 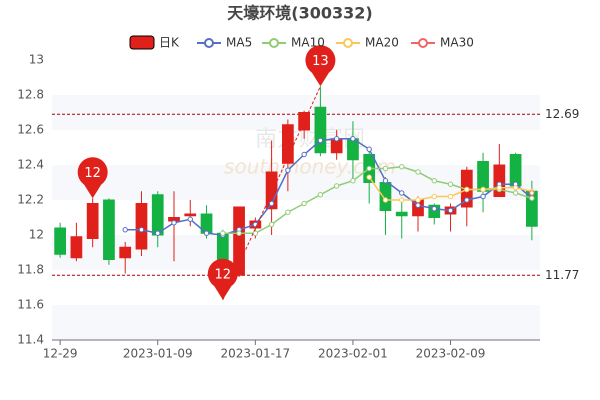 What do you see at coordinates (30, 130) in the screenshot?
I see `y-tick-label: 12.6` at bounding box center [30, 130].